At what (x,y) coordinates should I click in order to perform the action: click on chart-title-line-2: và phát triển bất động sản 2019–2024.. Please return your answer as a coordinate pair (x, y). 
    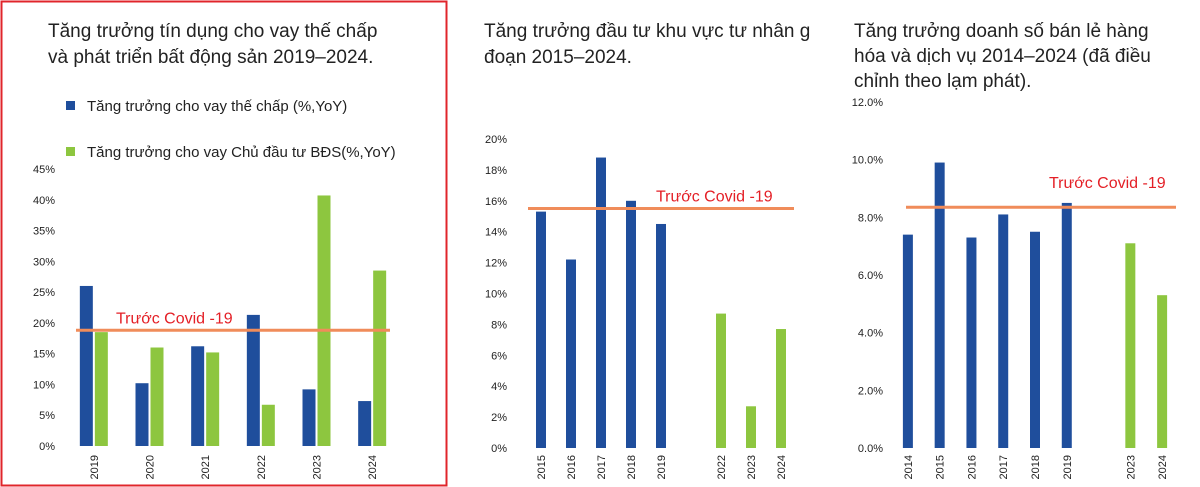
    Looking at the image, I should click on (210, 57).